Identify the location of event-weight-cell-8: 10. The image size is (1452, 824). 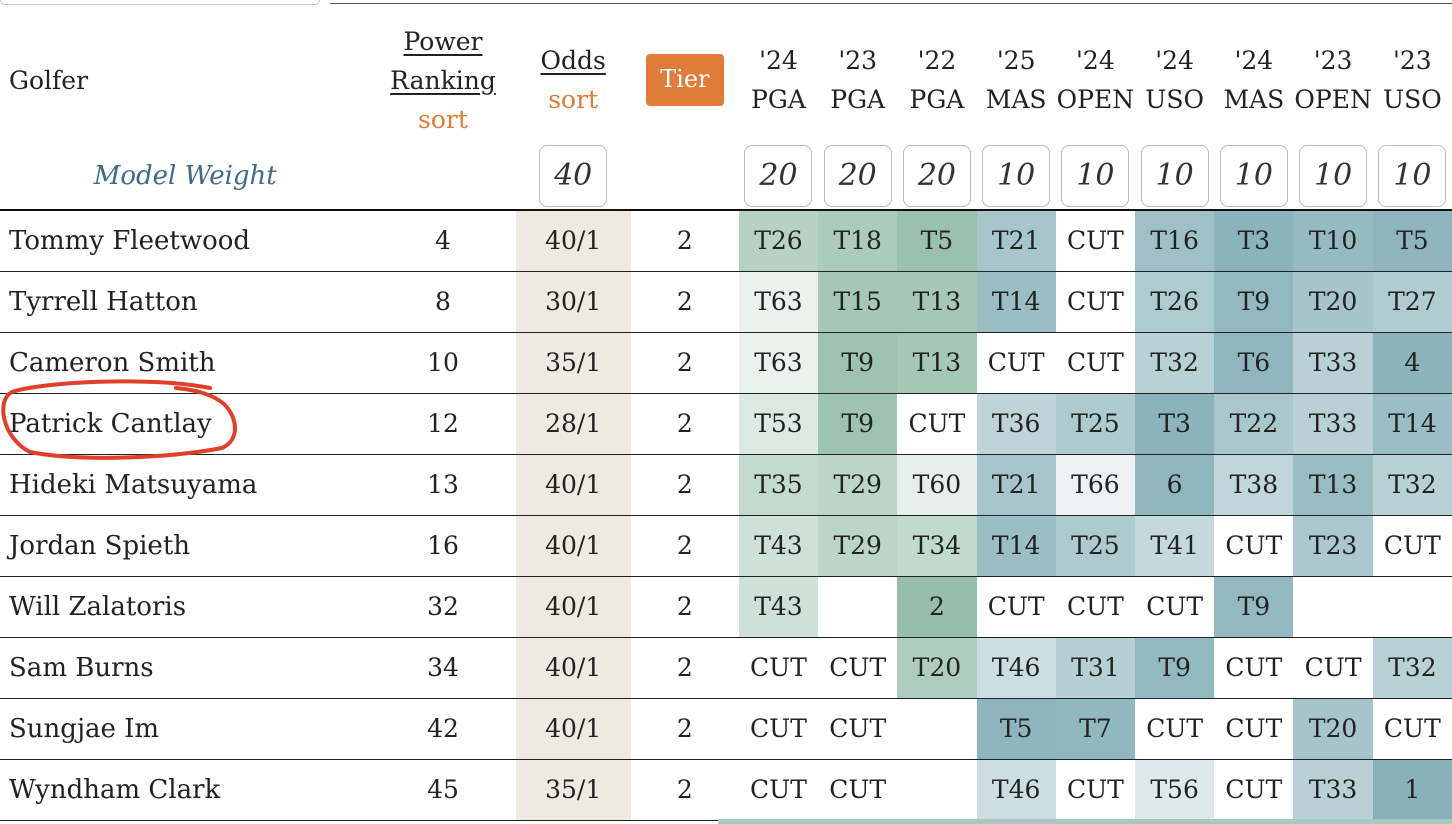
(1412, 176).